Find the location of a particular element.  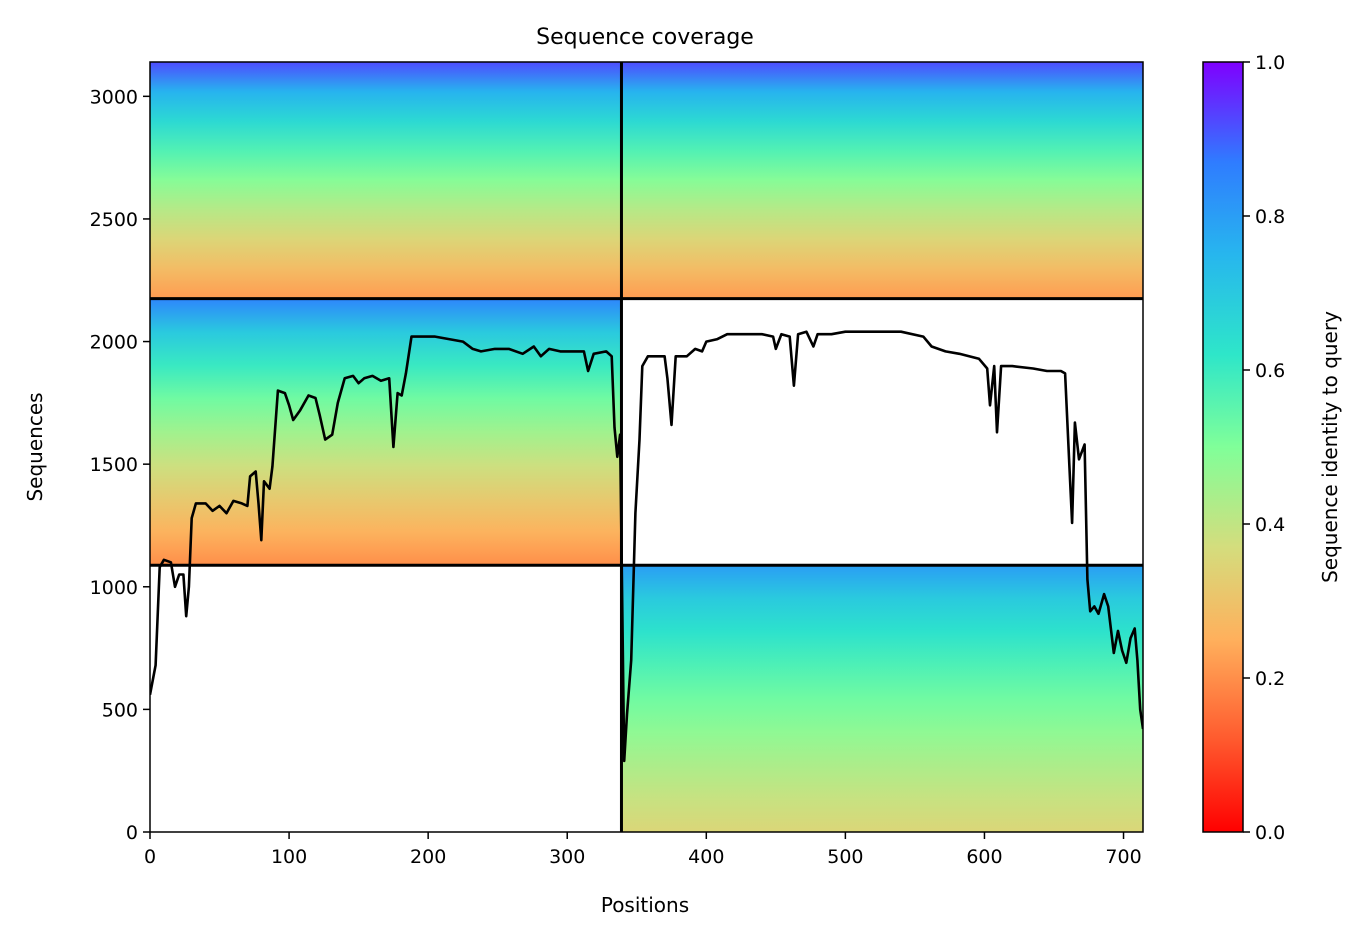

x-axis: 0 100 200 300 400 500 600 700 is located at coordinates (643, 850).